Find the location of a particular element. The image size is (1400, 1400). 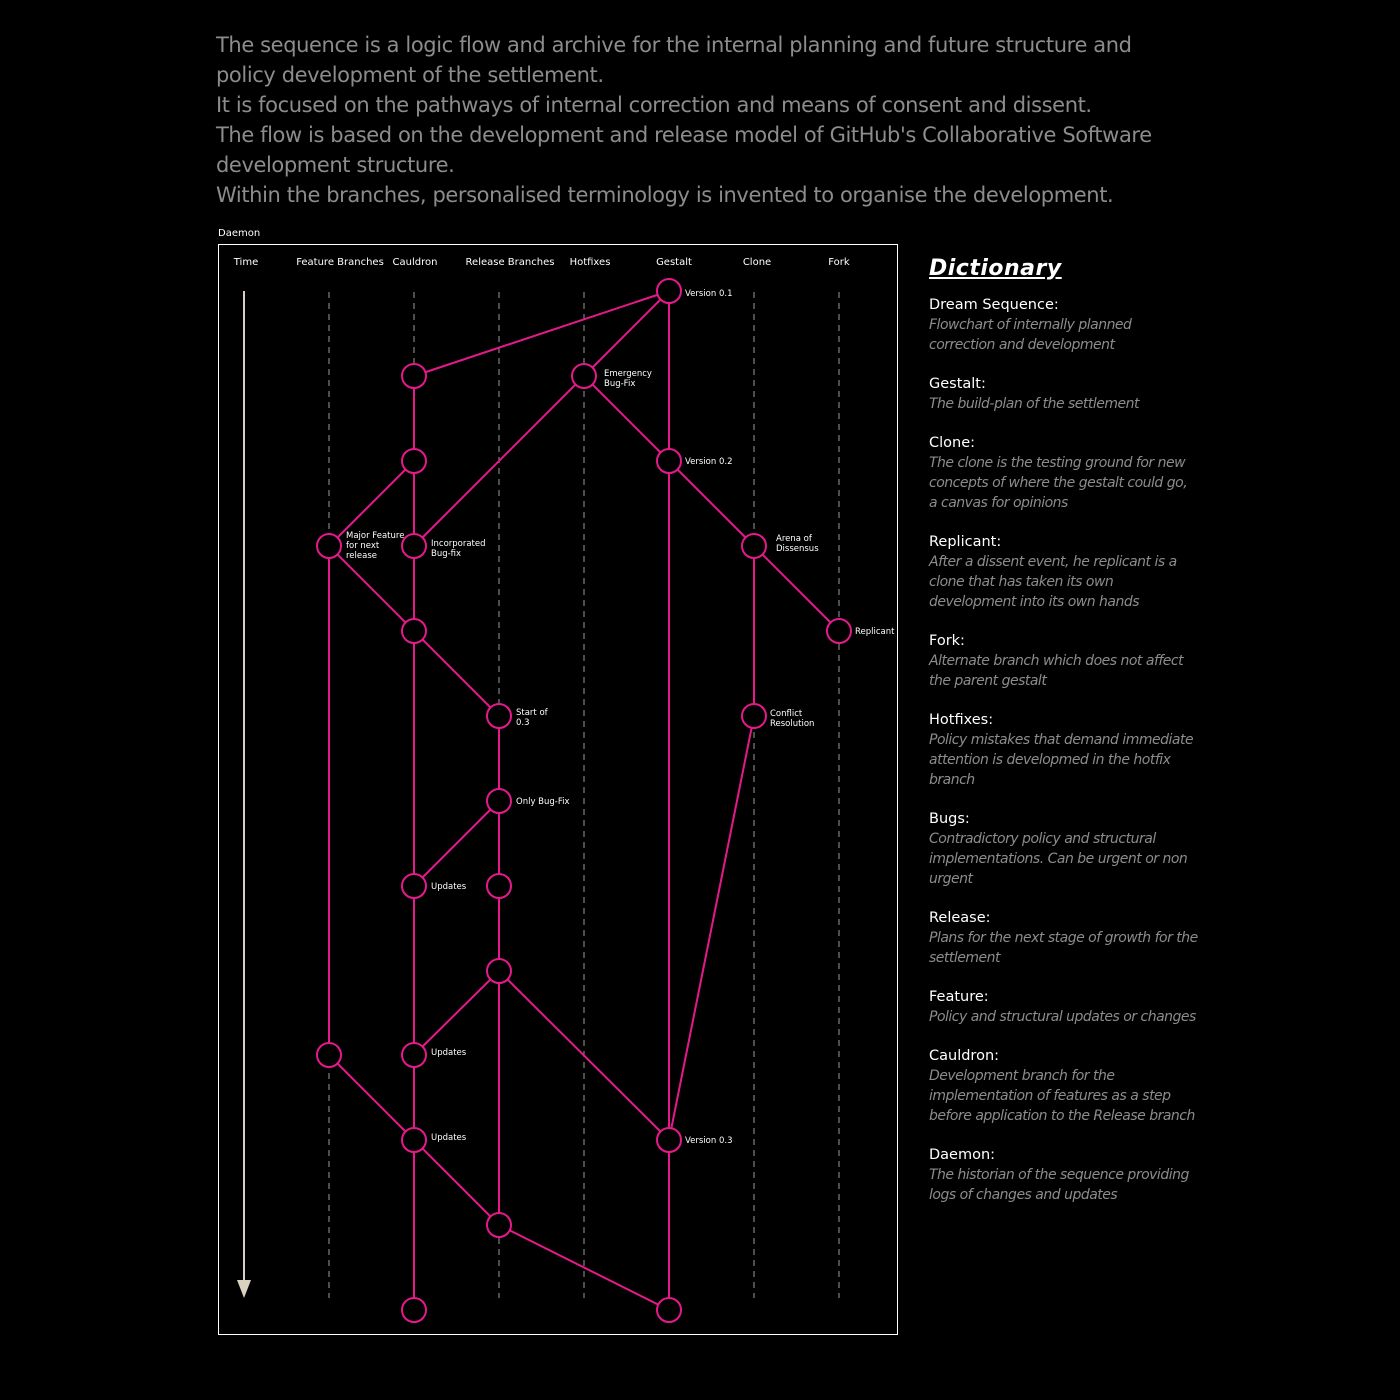

column-header: Release Branches is located at coordinates (510, 262).